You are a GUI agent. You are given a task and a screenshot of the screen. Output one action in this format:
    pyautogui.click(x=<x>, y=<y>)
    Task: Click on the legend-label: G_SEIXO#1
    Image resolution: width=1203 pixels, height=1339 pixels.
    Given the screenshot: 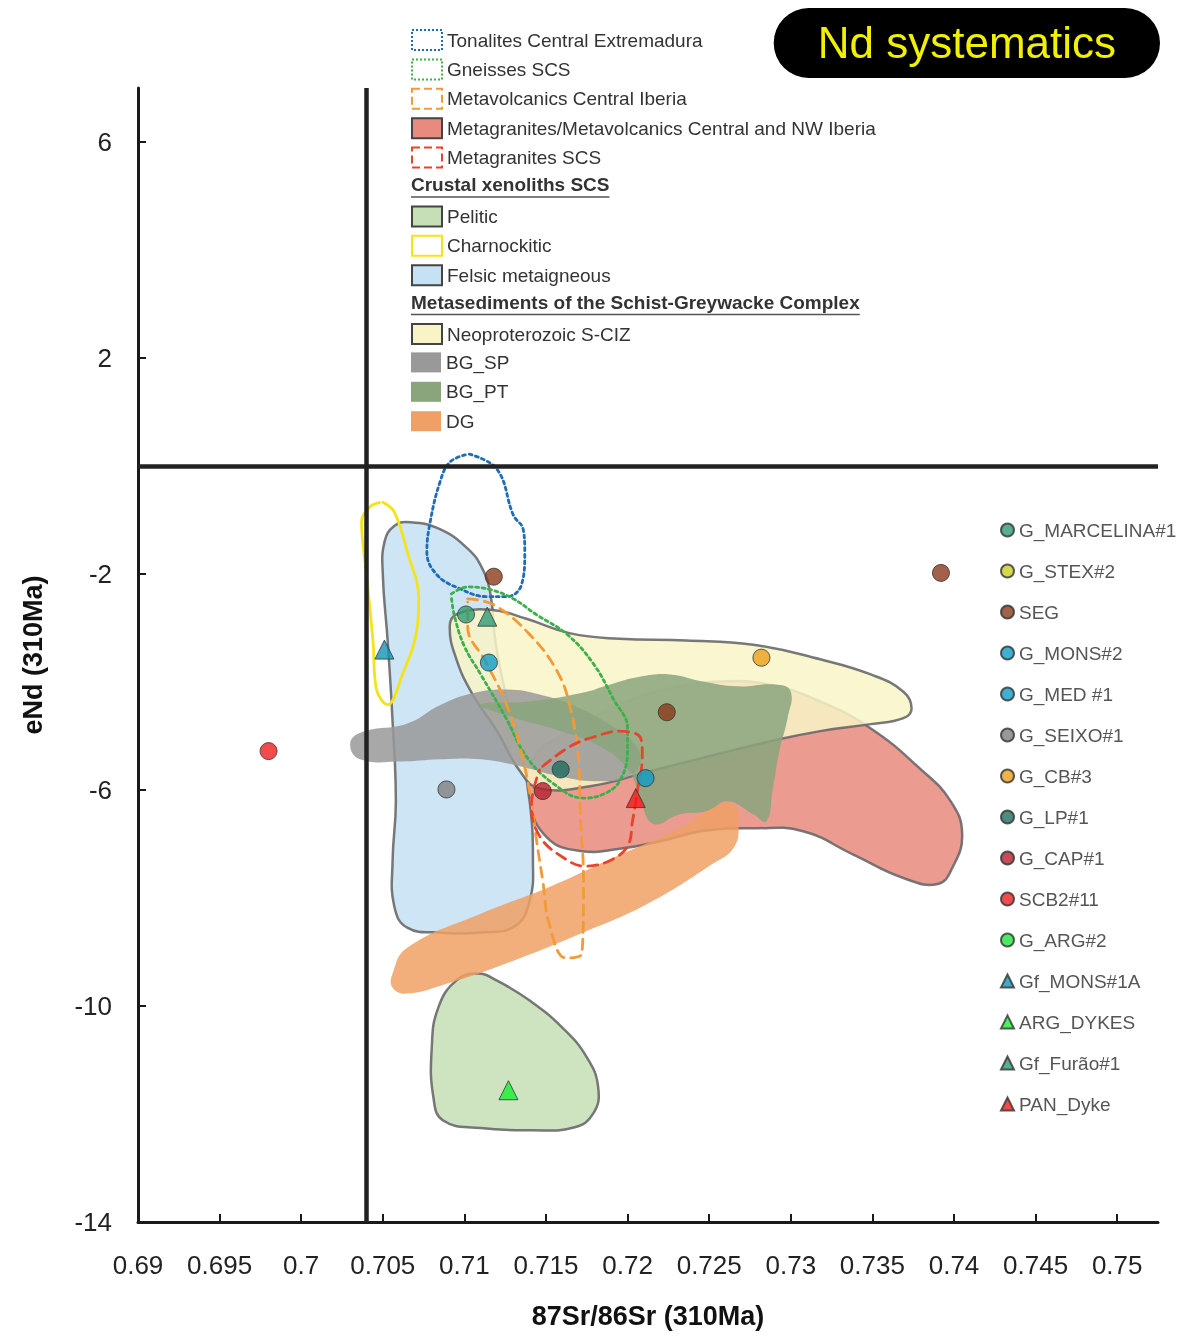 What is the action you would take?
    pyautogui.click(x=1071, y=735)
    